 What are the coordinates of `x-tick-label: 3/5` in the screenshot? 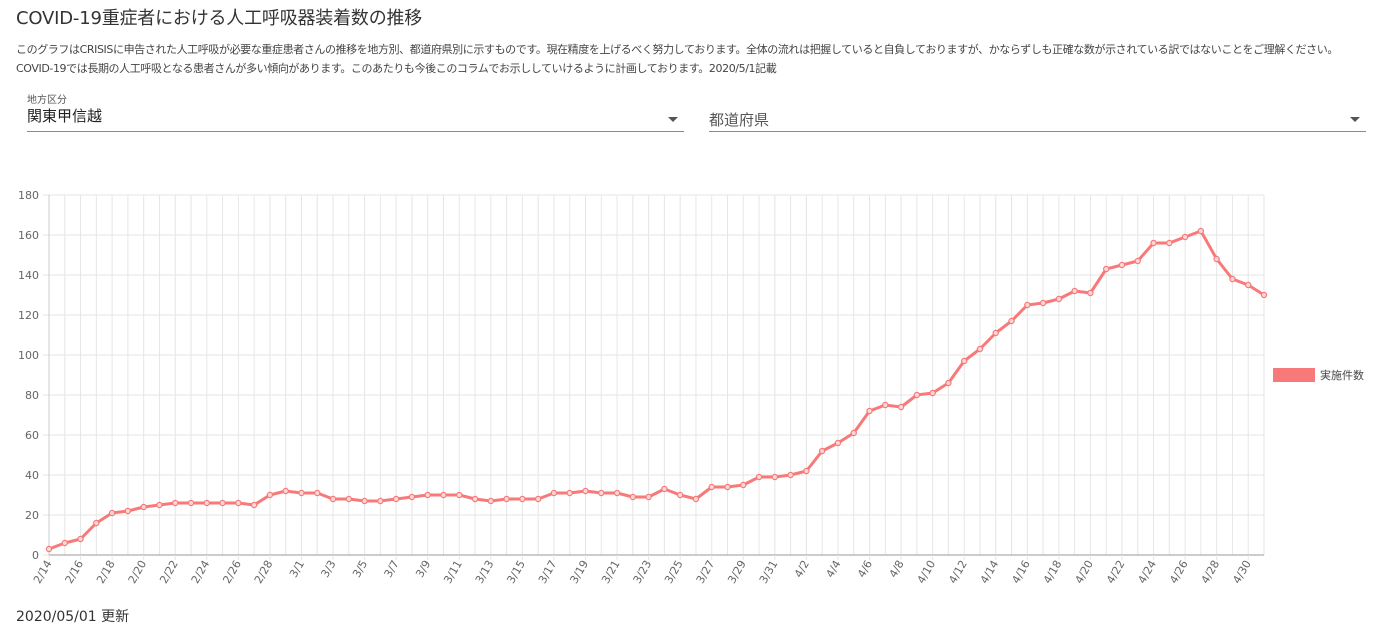 It's located at (360, 569).